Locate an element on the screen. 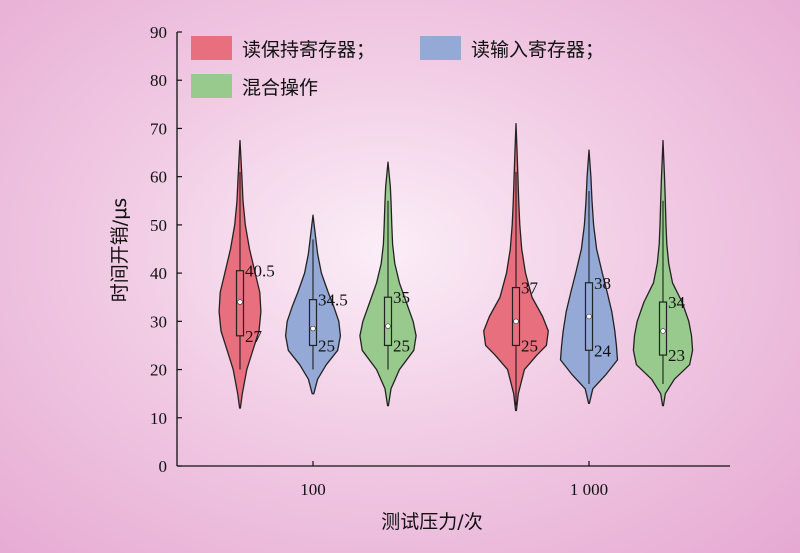 Image resolution: width=800 pixels, height=553 pixels. y-axis-label: 时间开销/μs is located at coordinates (120, 250).